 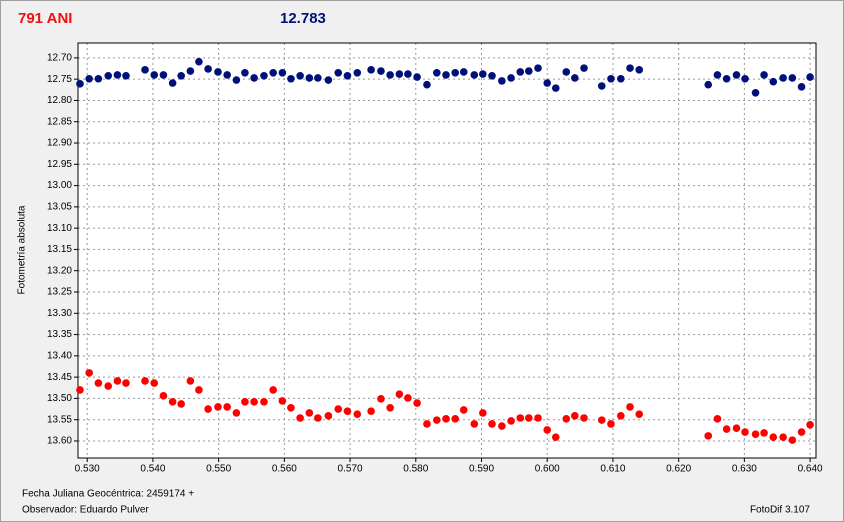 What do you see at coordinates (678, 469) in the screenshot?
I see `x-tick-label: 0.620` at bounding box center [678, 469].